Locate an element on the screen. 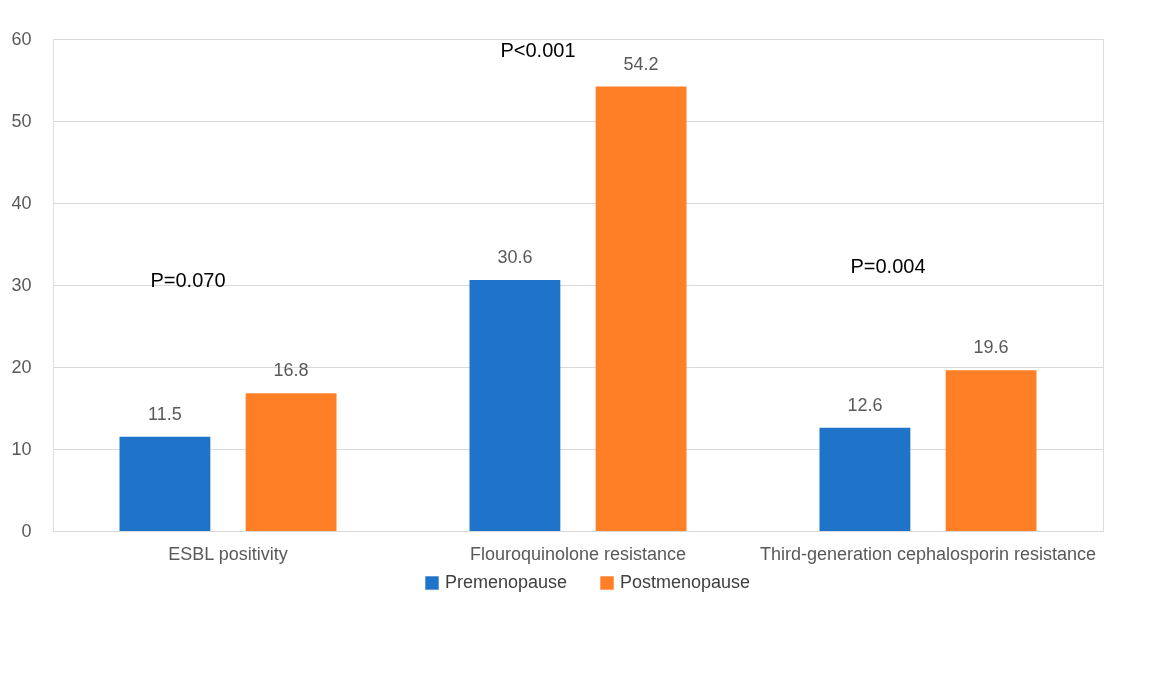 Image resolution: width=1156 pixels, height=677 pixels. y-tick-label: 0 is located at coordinates (26, 530).